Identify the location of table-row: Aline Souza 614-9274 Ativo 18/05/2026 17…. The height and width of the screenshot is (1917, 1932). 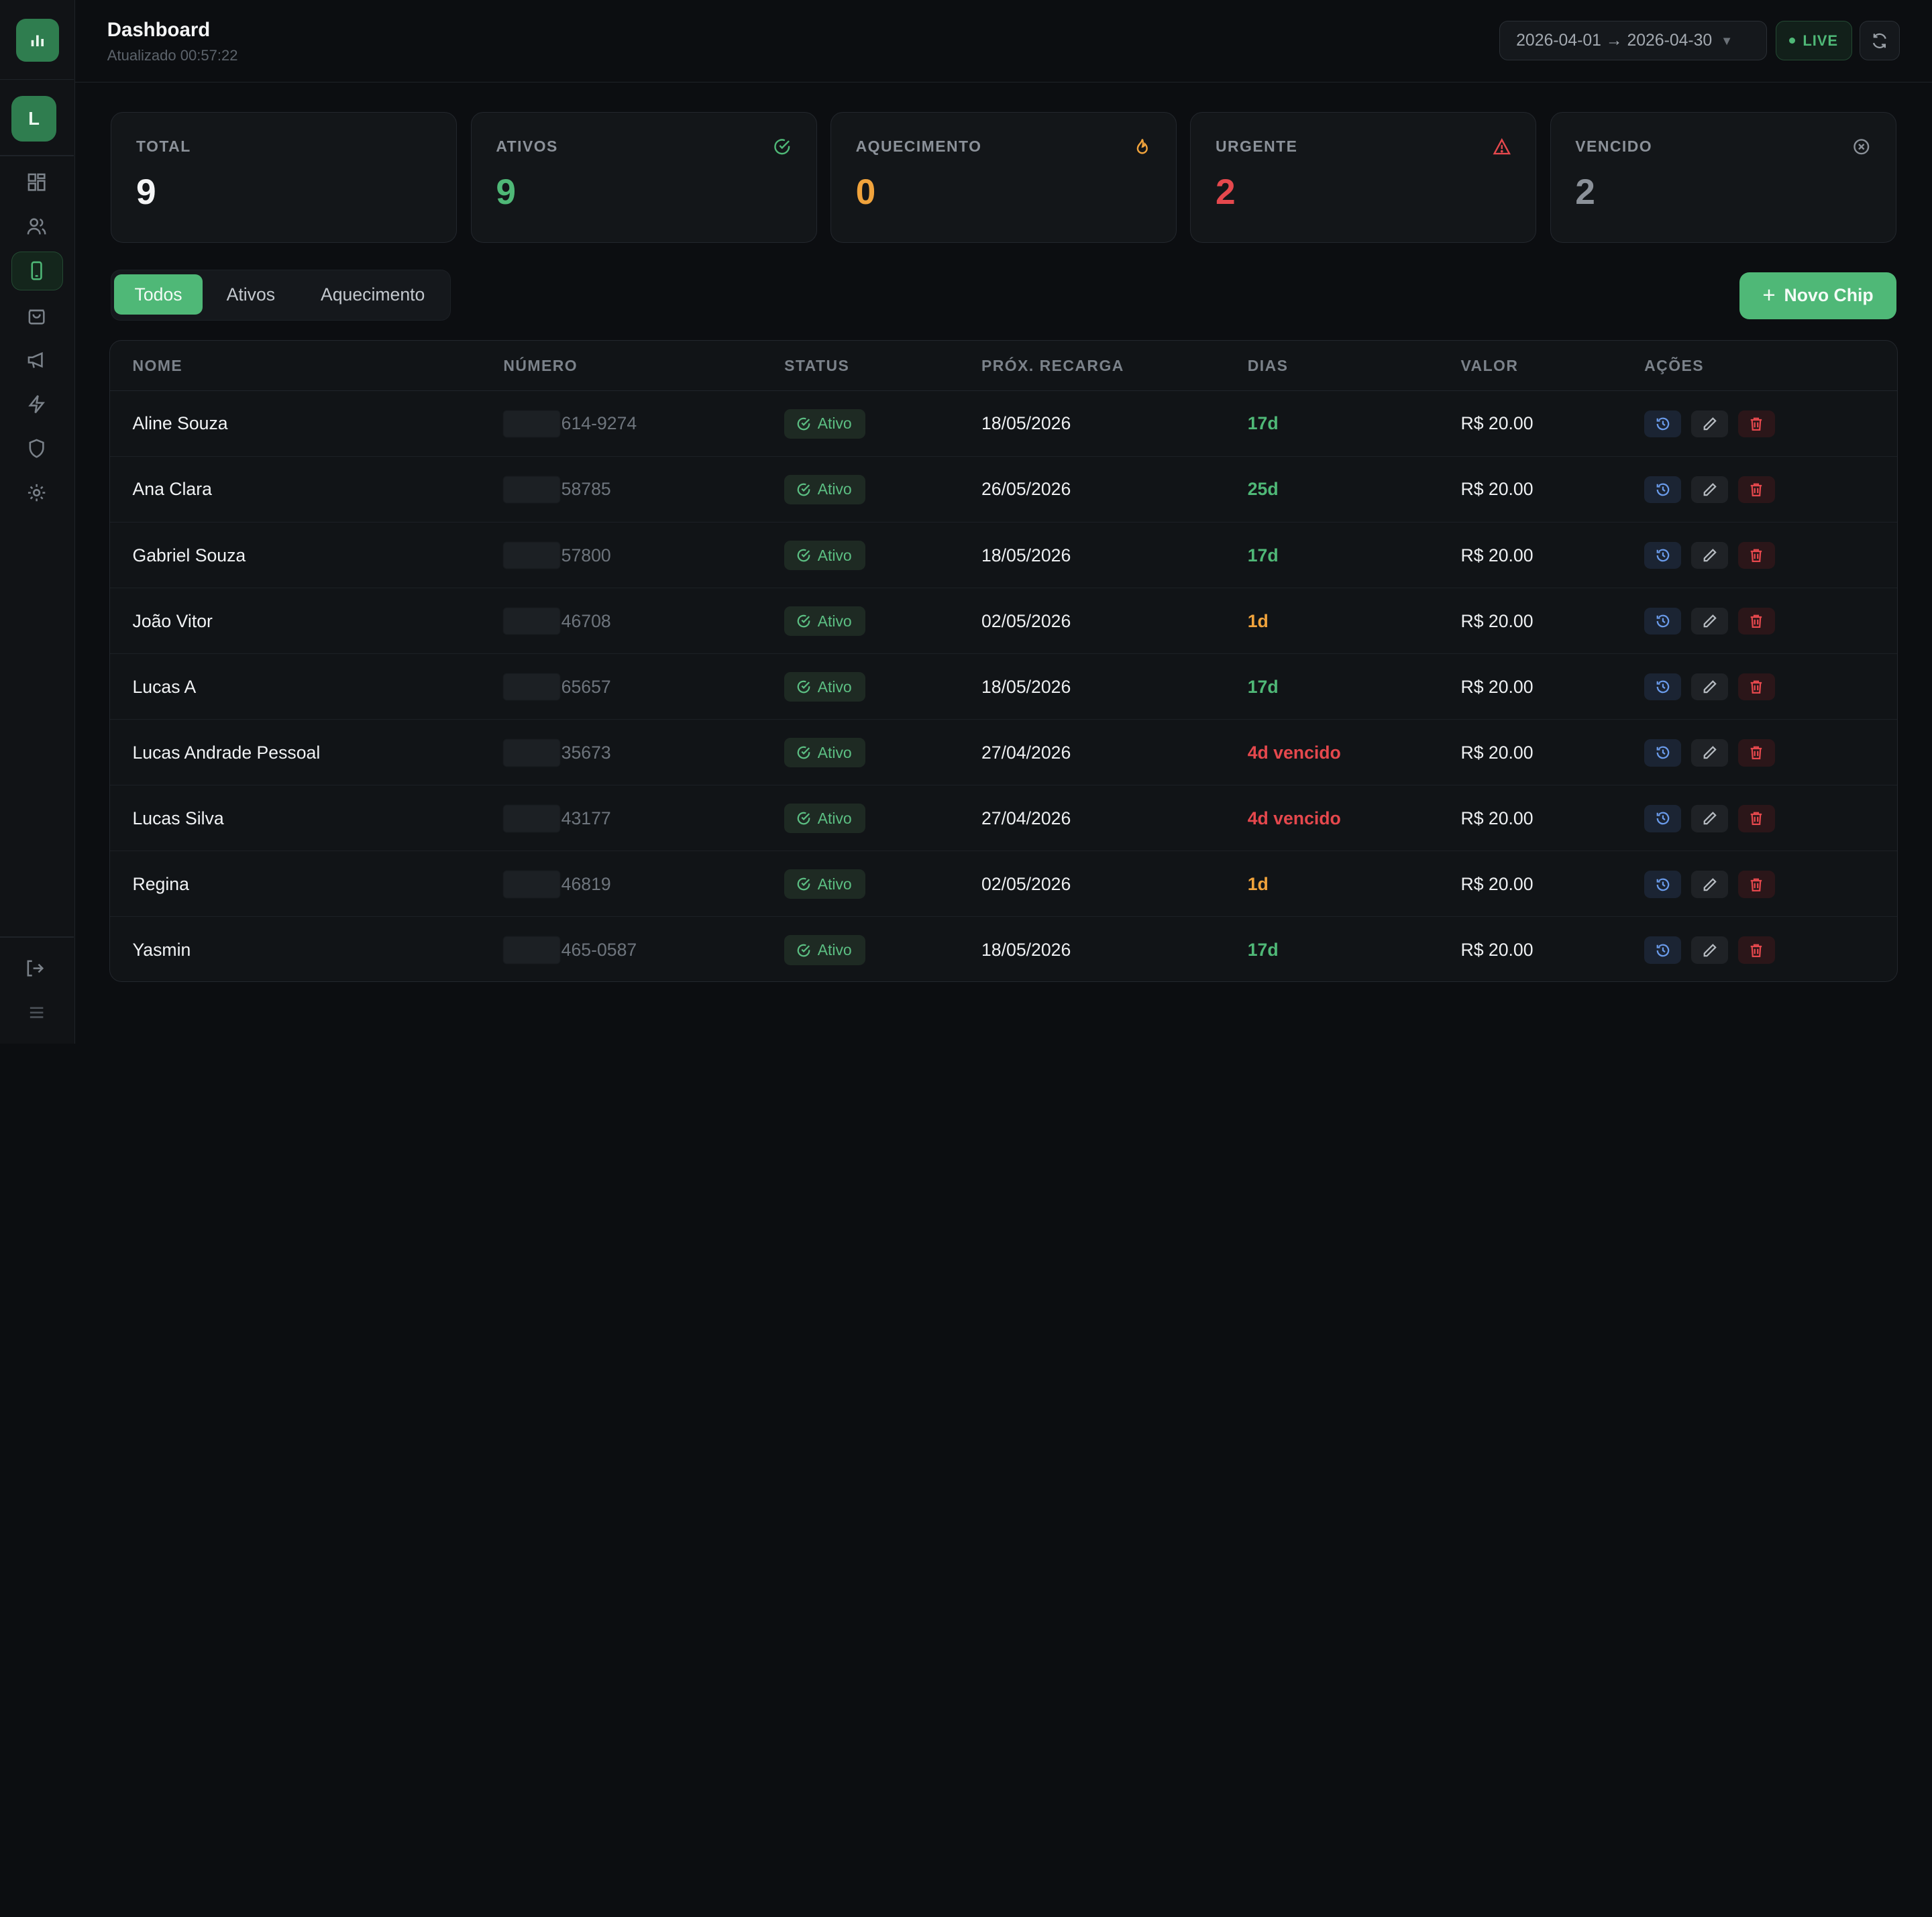
(1003, 424).